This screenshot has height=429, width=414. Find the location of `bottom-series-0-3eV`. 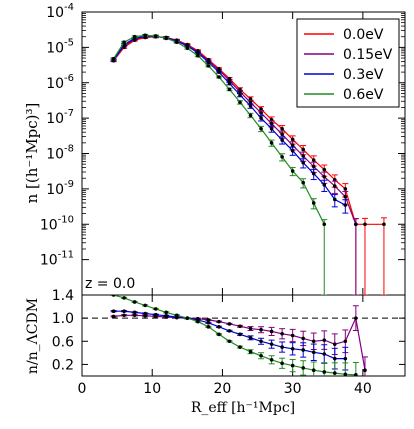

bottom-series-0-3eV is located at coordinates (229, 340).